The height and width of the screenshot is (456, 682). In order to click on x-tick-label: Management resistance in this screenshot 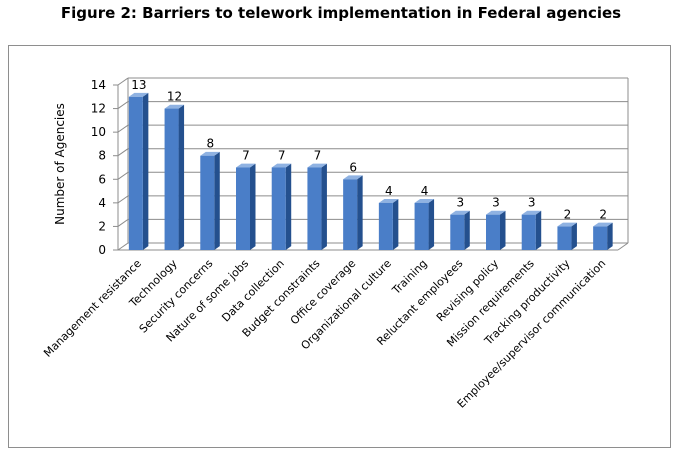, I will do `click(92, 308)`.